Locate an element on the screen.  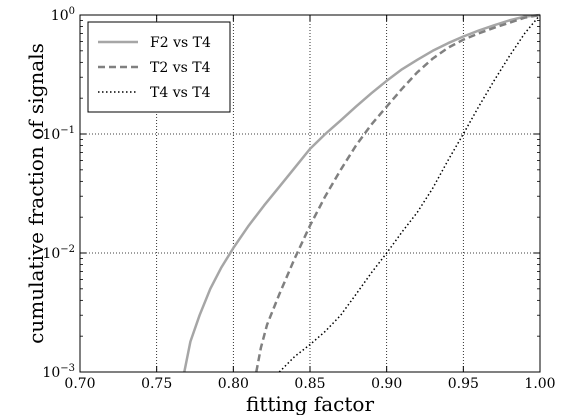
y-tick-exponent: 0 is located at coordinates (72, 11).